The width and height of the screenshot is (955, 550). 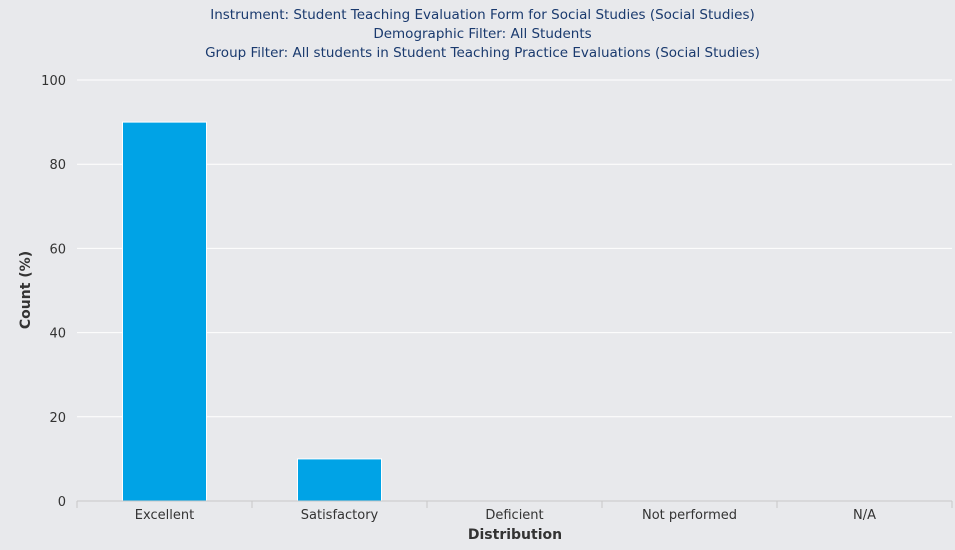 I want to click on x-axis-title: Distribution, so click(x=515, y=535).